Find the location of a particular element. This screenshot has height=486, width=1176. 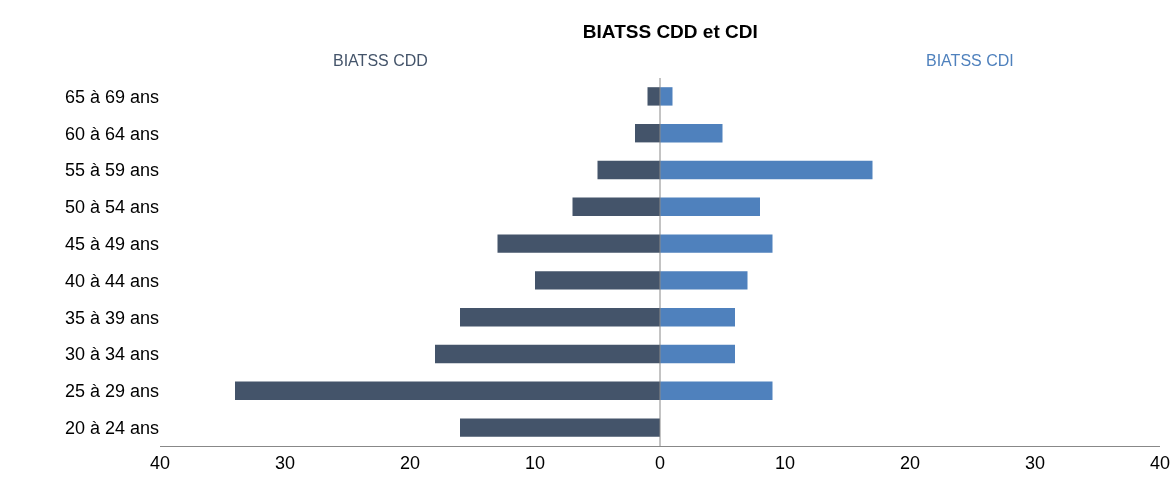

y-tick-label: 65 à 69 ans is located at coordinates (111, 96).